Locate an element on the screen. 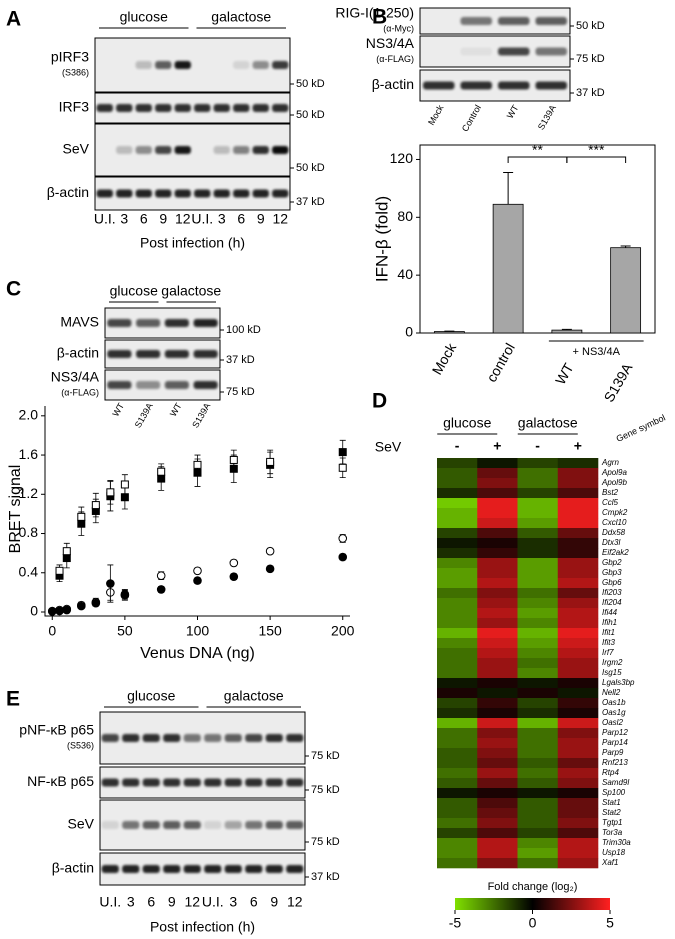 The height and width of the screenshot is (939, 675). row-label: Lgals3bp is located at coordinates (618, 682).